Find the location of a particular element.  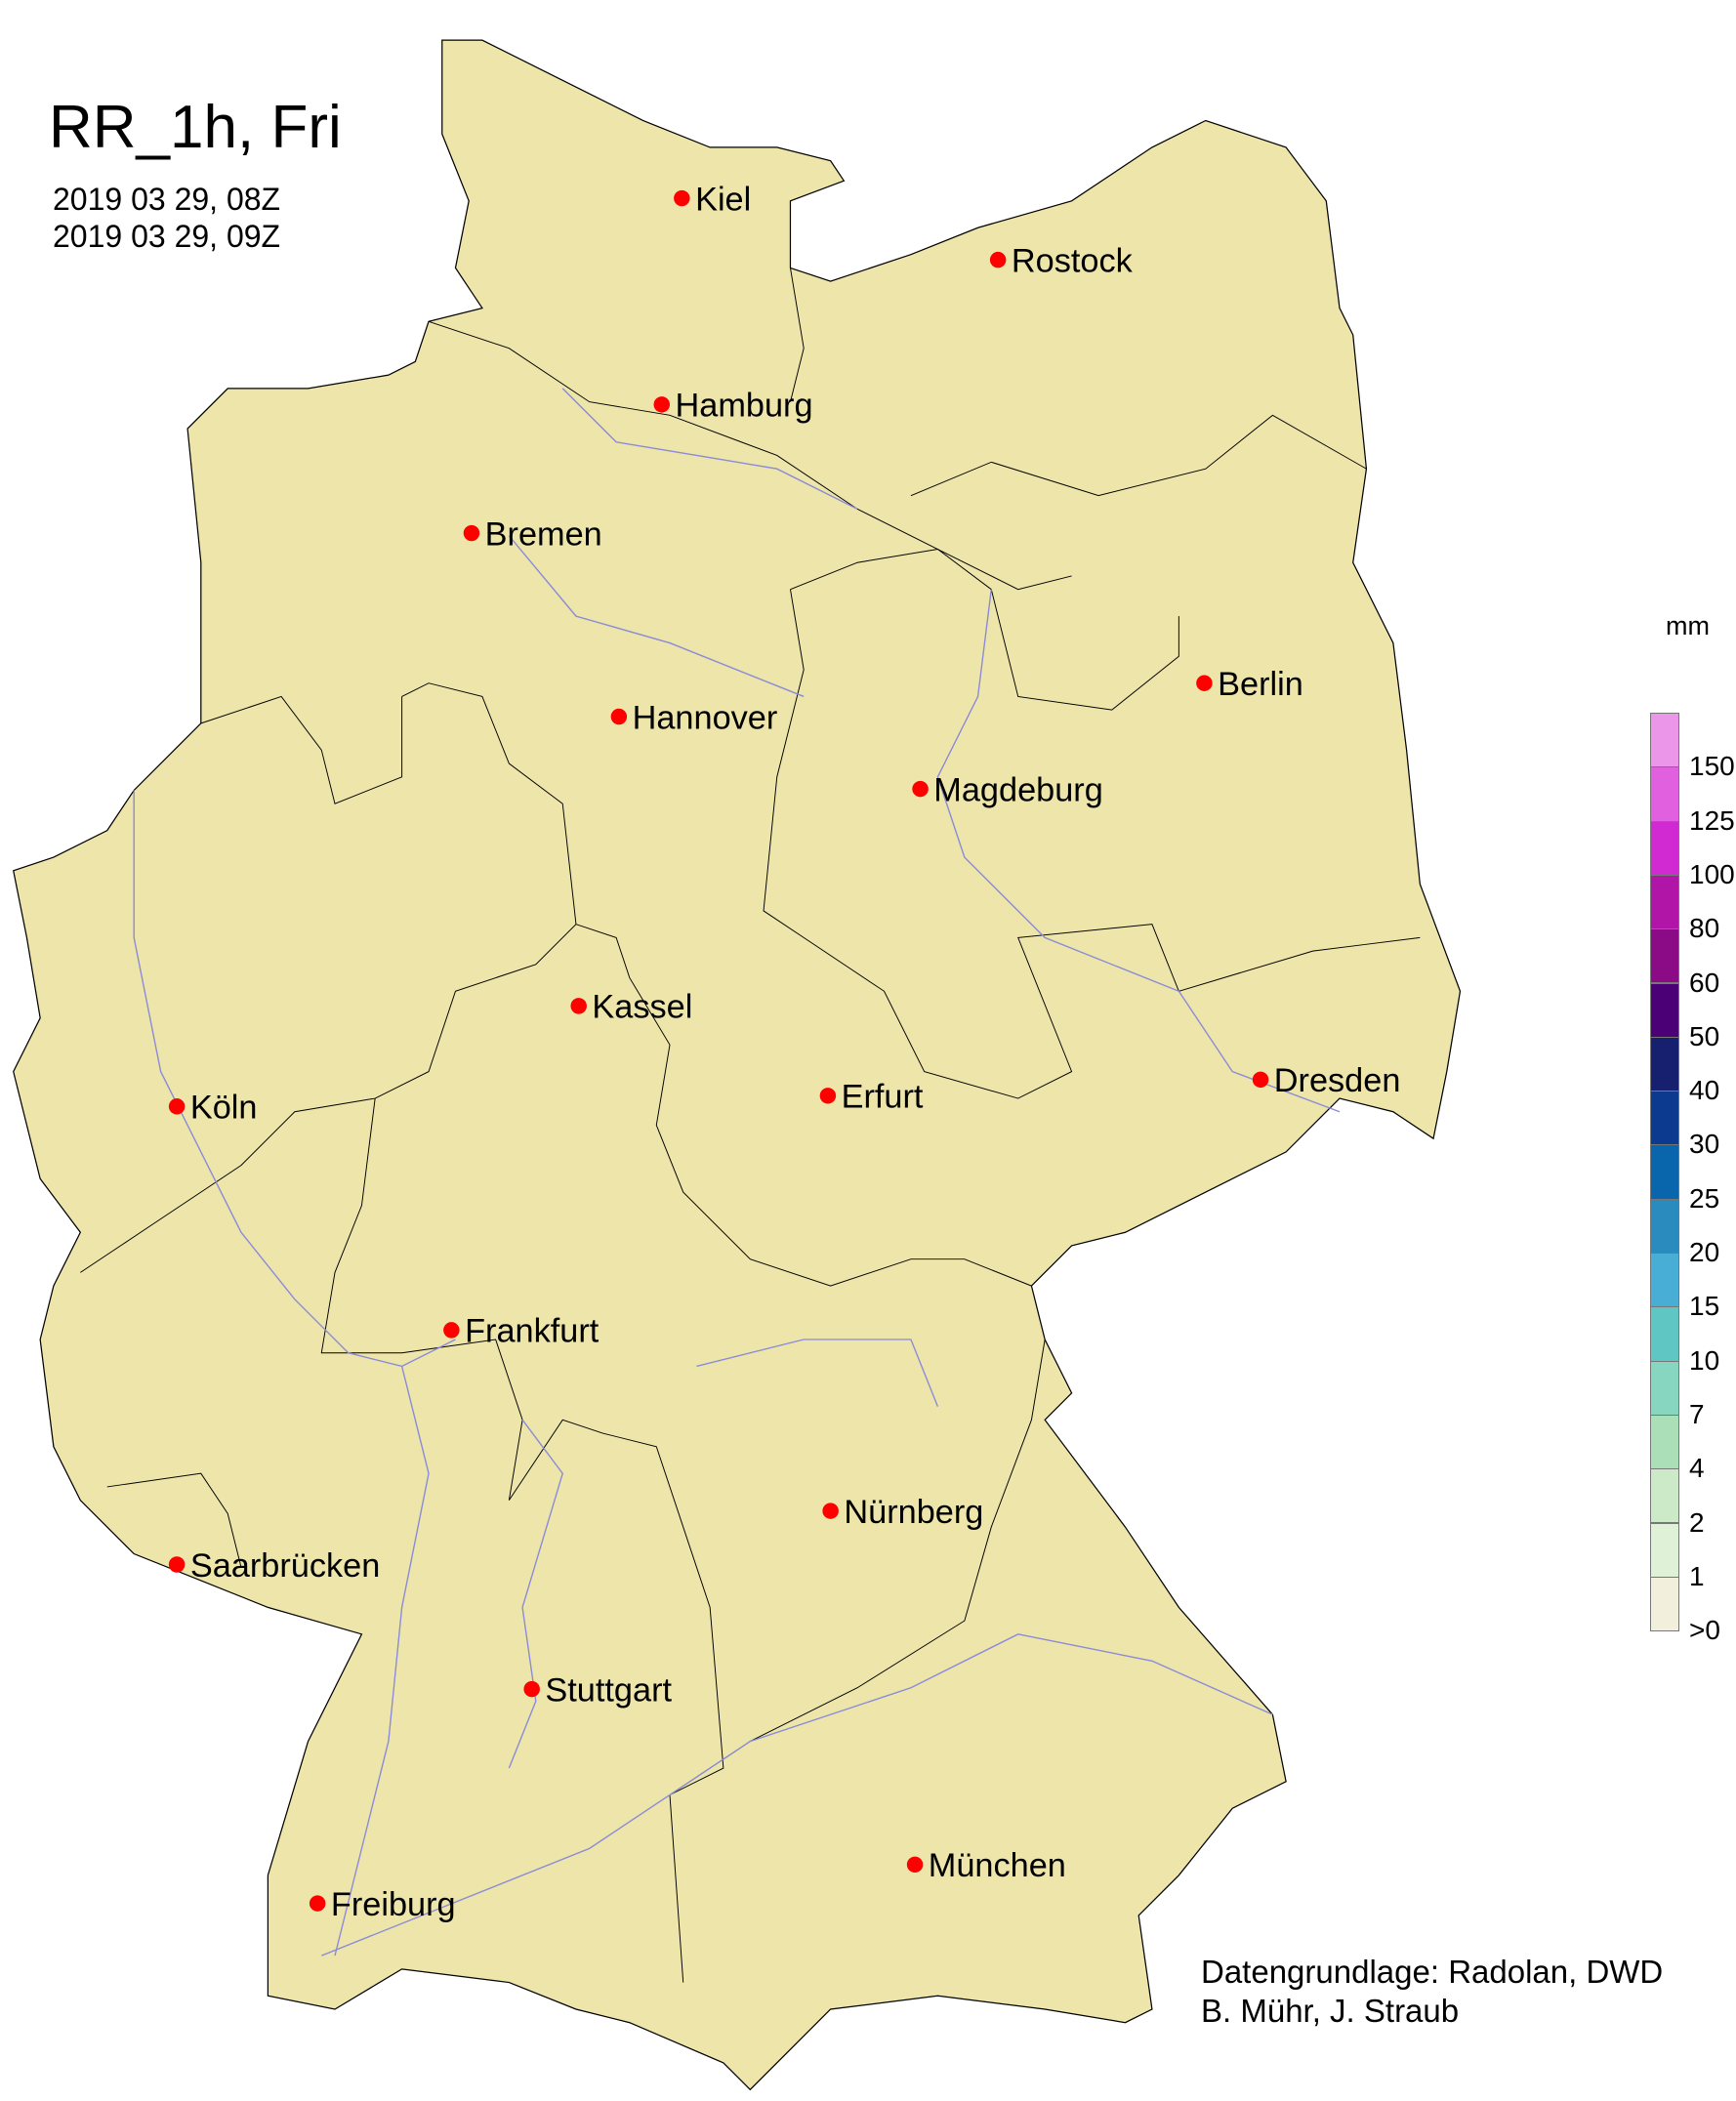

legend-label: 4 is located at coordinates (1697, 1469).